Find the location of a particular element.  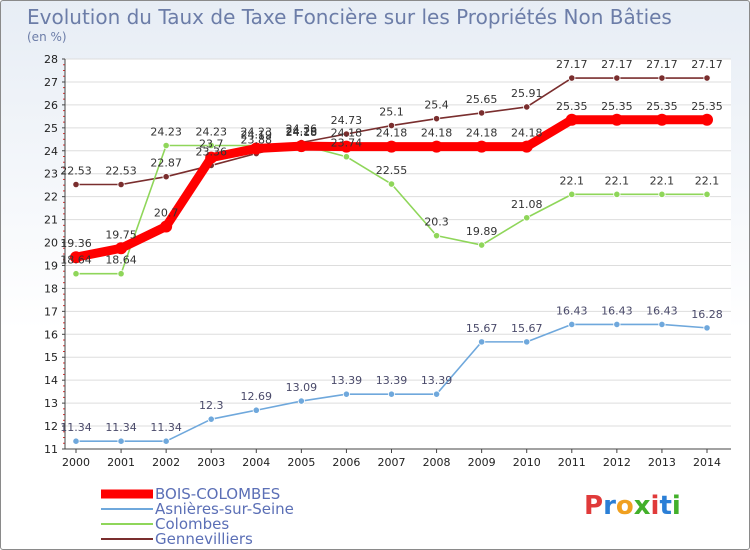

y-tick-label: 24 is located at coordinates (51, 151).